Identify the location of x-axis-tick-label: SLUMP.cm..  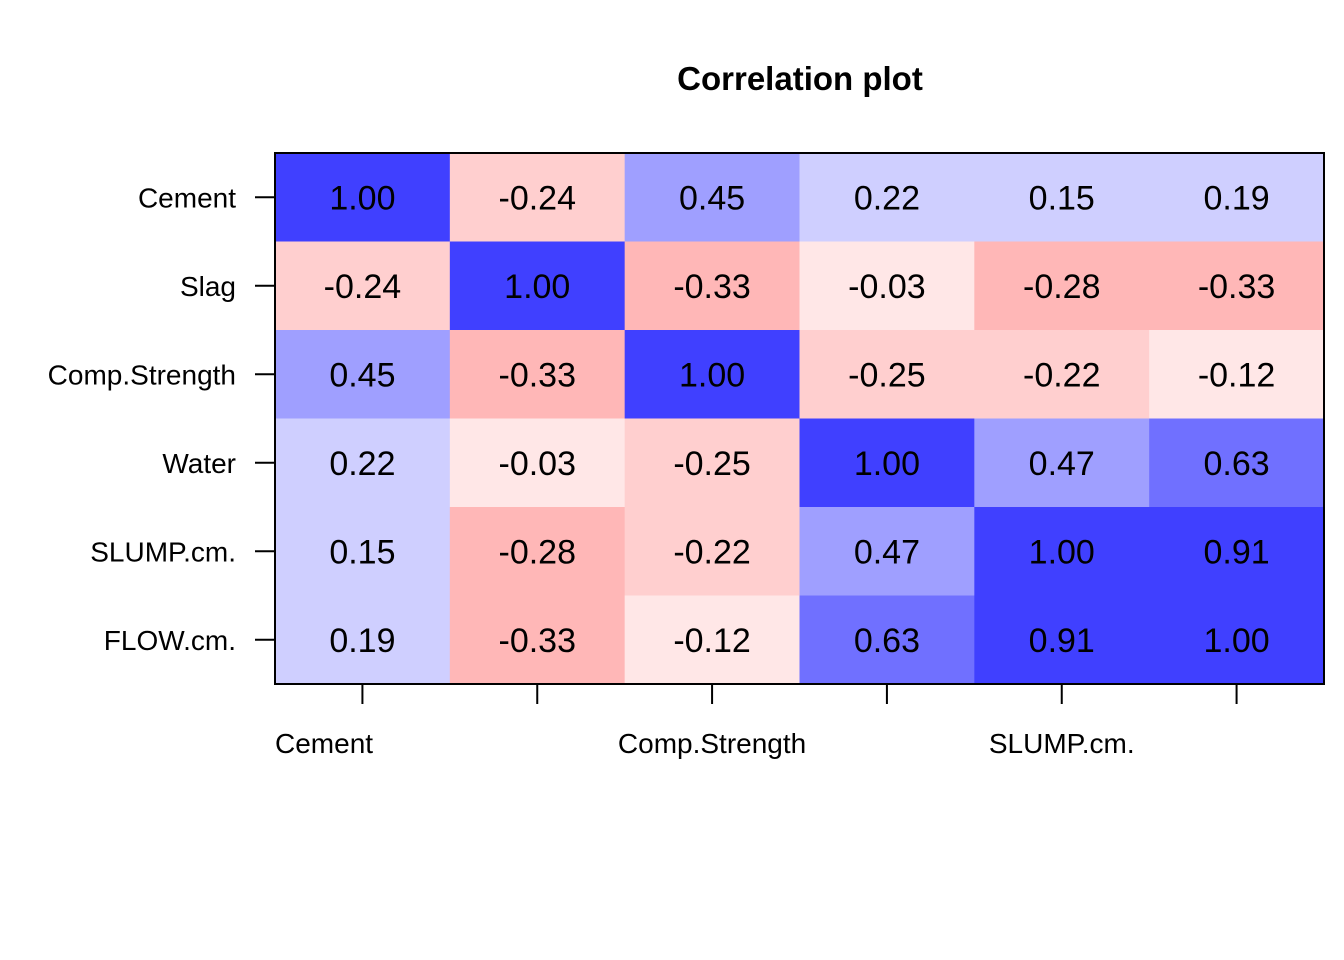
(1062, 743).